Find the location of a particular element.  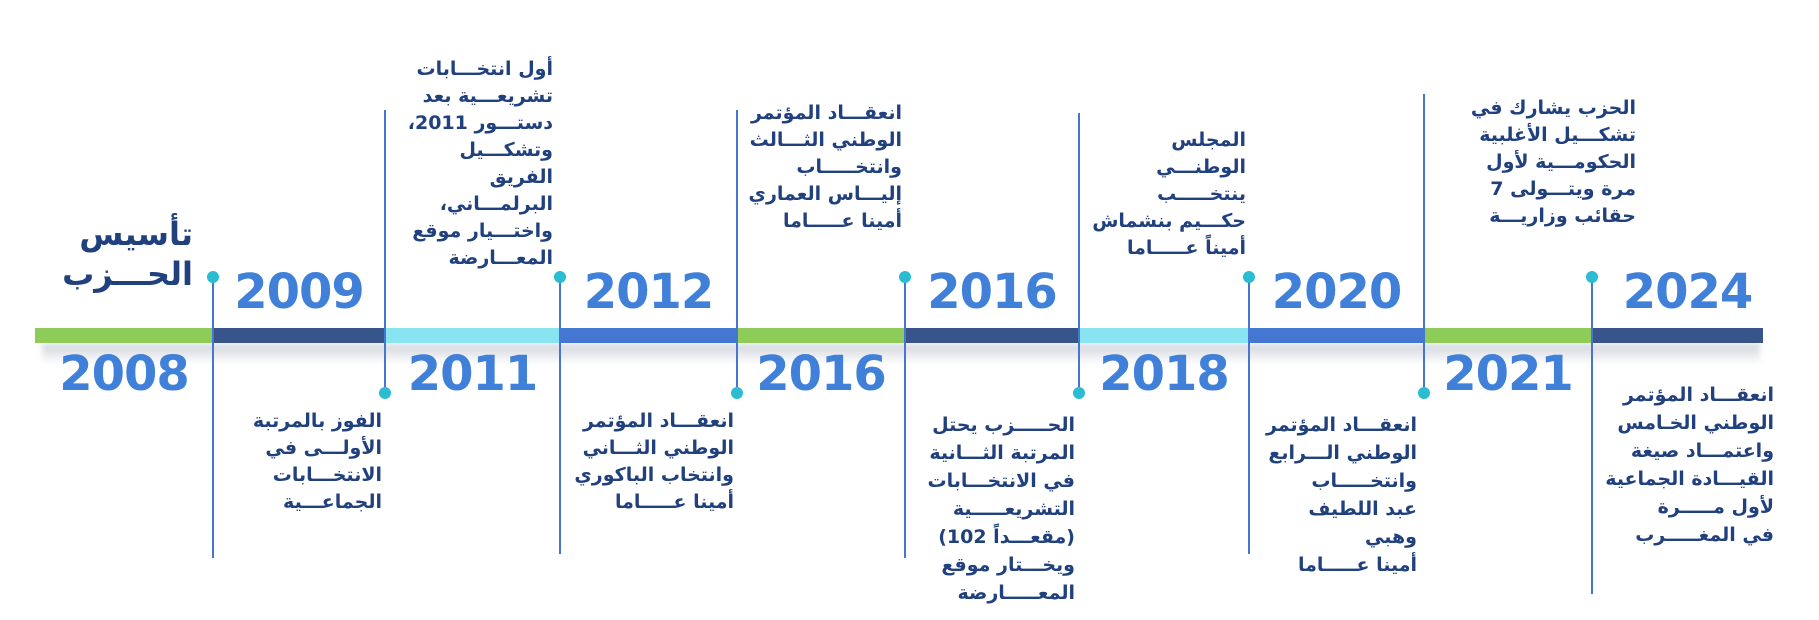

year-label-2009: 2009 is located at coordinates (299, 292).